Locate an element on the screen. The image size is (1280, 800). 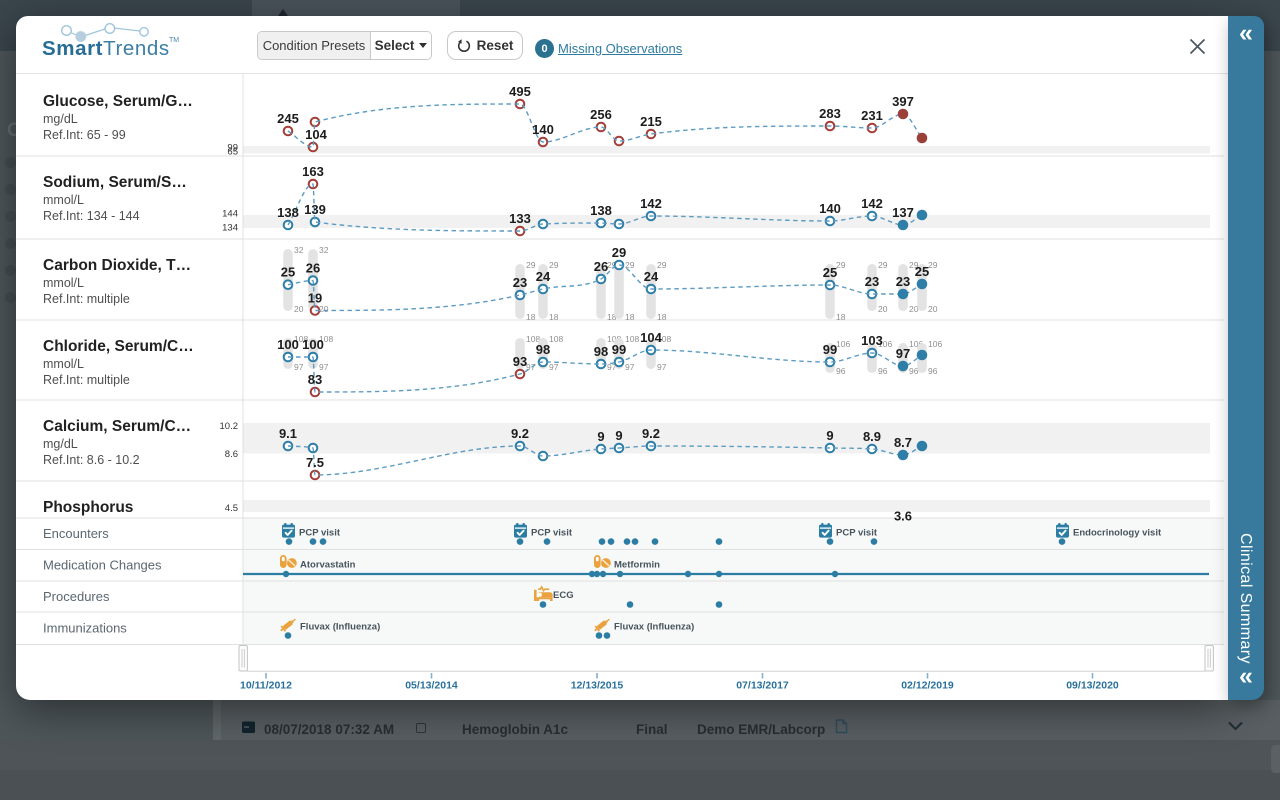
svg-text: 163 is located at coordinates (313, 171).